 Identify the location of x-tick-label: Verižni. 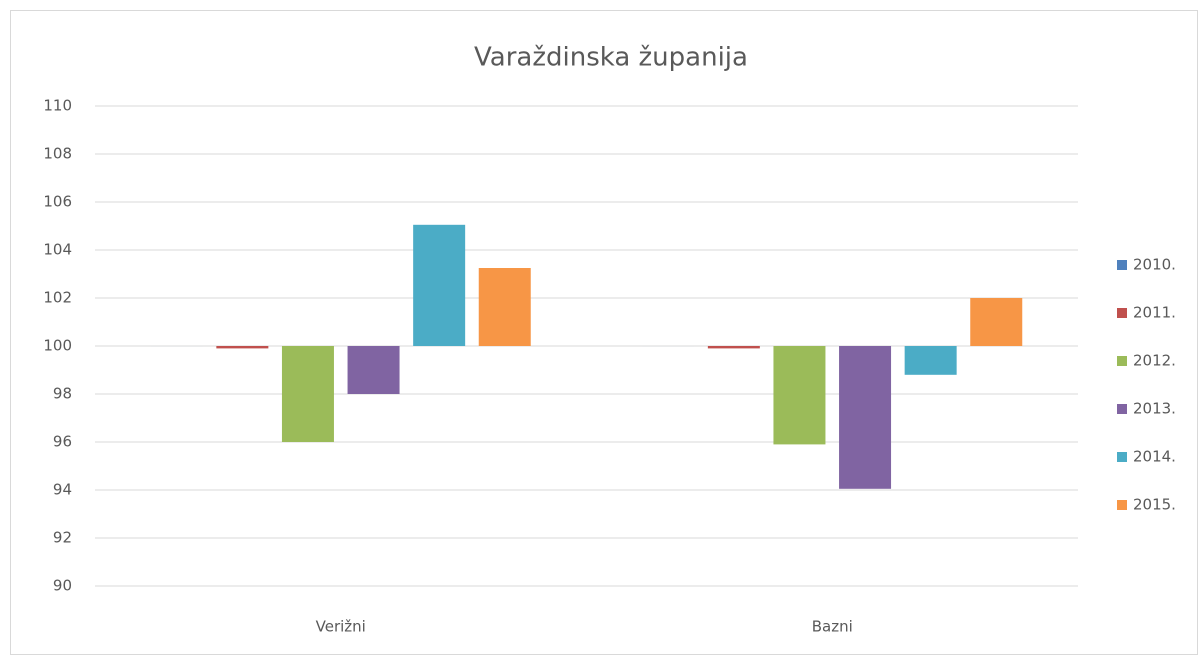
(341, 627).